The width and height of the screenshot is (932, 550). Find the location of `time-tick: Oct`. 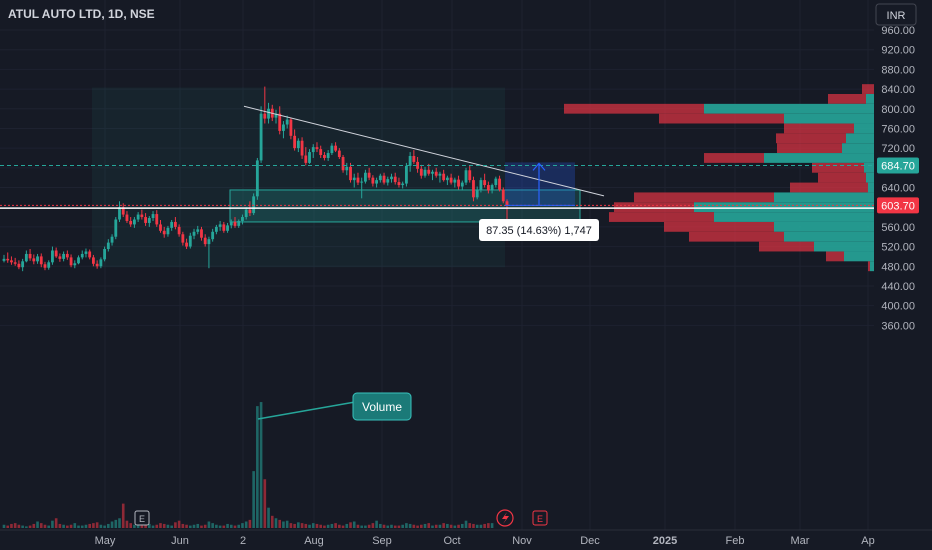

time-tick: Oct is located at coordinates (451, 541).